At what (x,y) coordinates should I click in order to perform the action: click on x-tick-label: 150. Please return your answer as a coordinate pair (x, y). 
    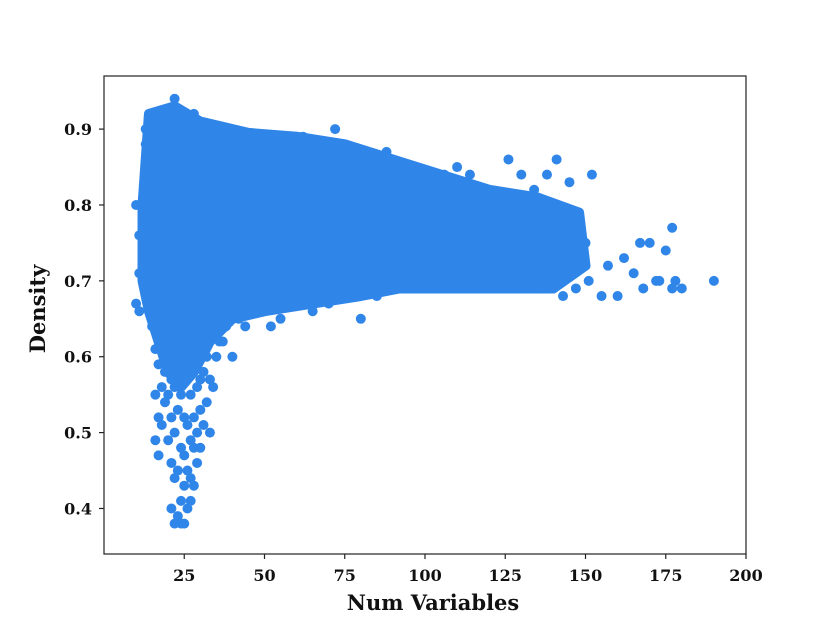
    Looking at the image, I should click on (585, 575).